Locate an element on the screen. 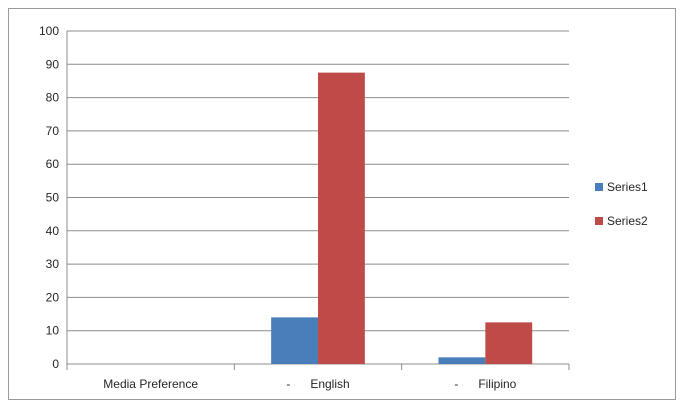  legend-label: Series2 is located at coordinates (627, 221).